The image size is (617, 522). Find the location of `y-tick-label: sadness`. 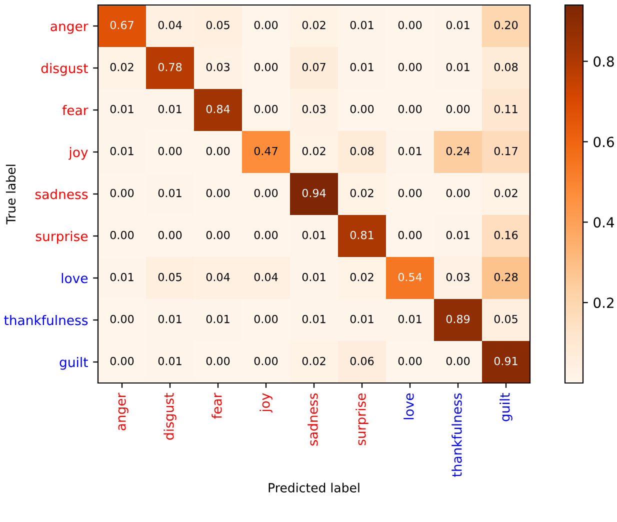

y-tick-label: sadness is located at coordinates (61, 194).